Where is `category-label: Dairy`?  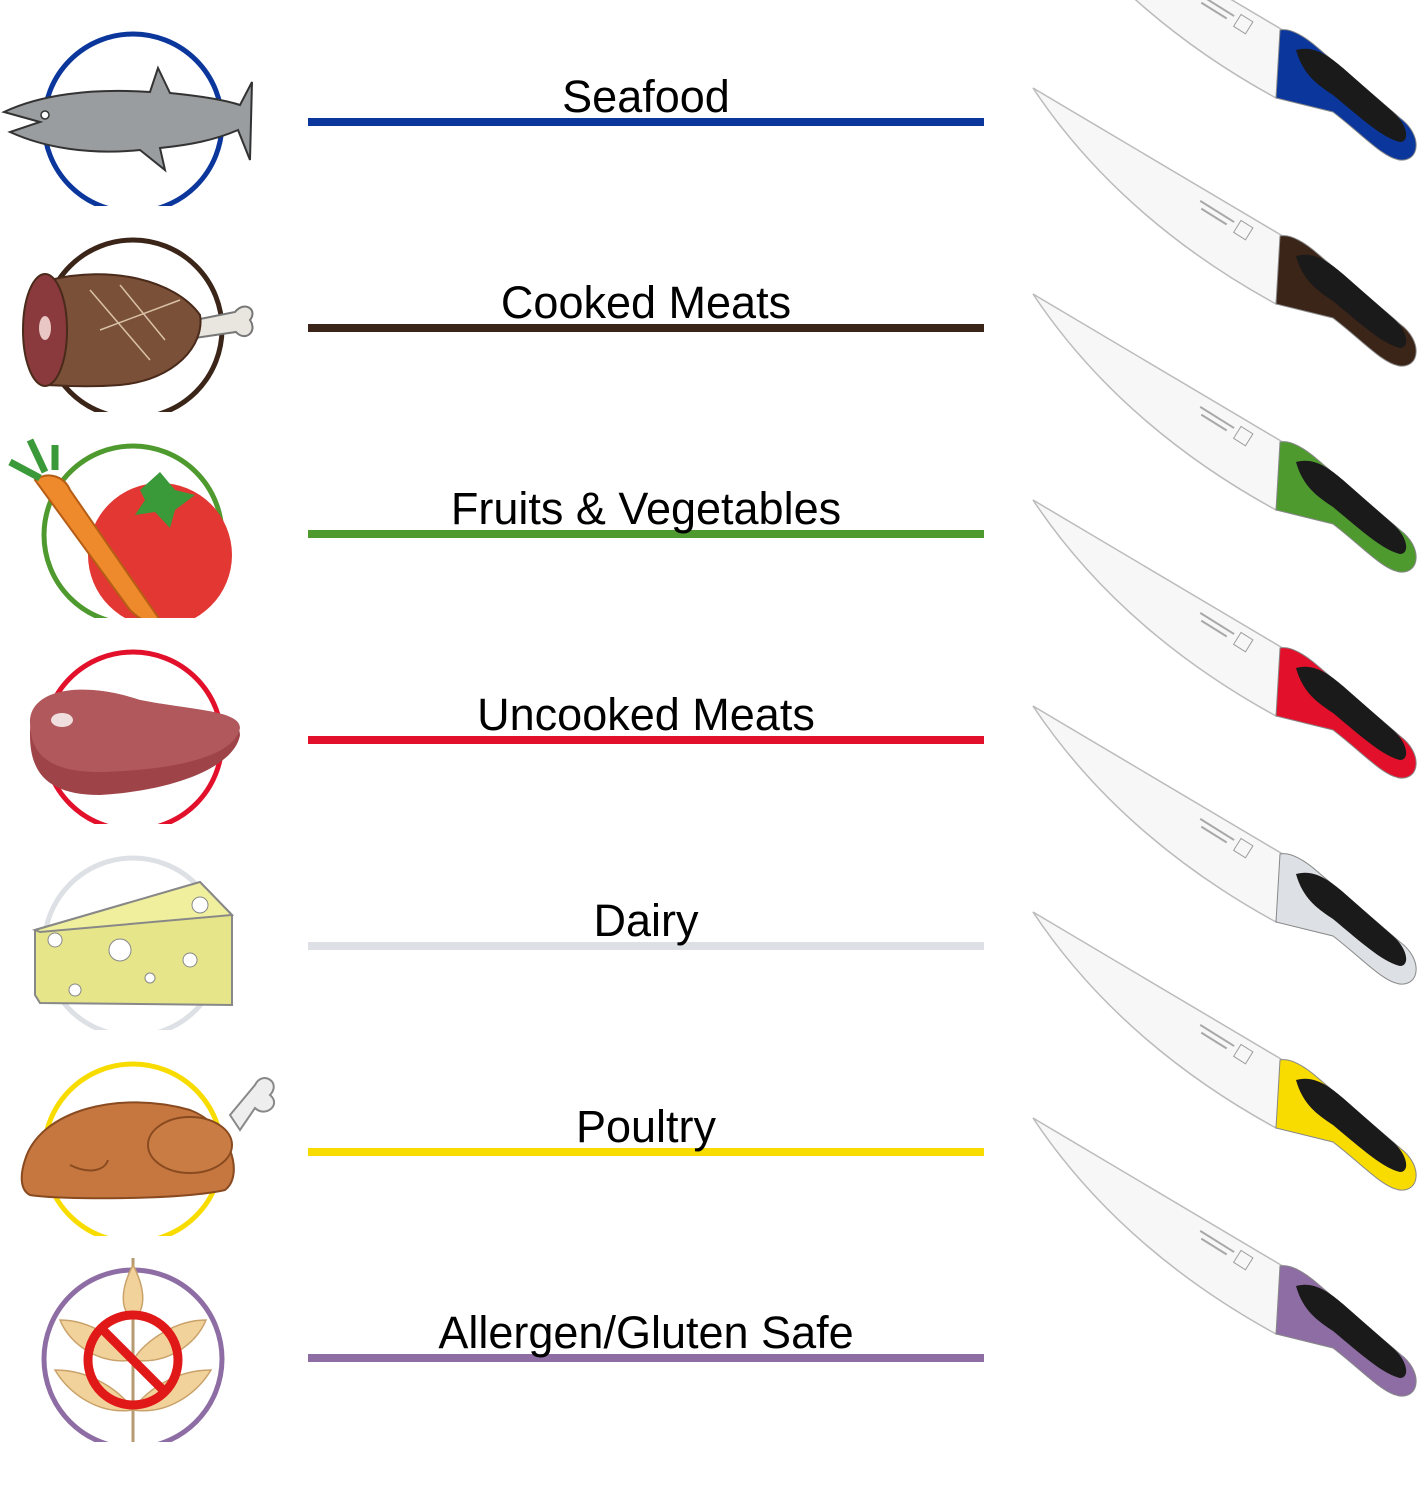
category-label: Dairy is located at coordinates (646, 920).